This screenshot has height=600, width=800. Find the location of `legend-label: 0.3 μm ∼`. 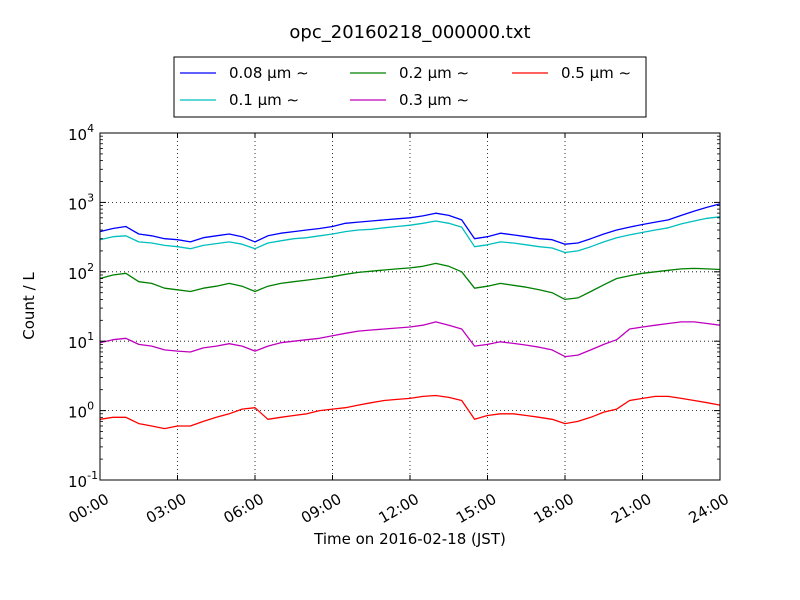

legend-label: 0.3 μm ∼ is located at coordinates (434, 100).